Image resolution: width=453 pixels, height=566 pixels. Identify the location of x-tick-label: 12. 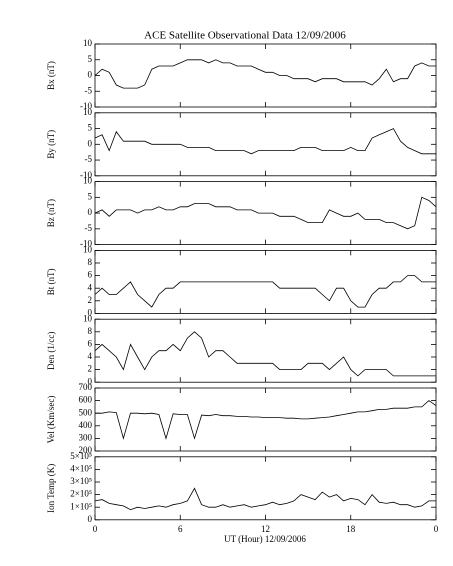
(265, 529).